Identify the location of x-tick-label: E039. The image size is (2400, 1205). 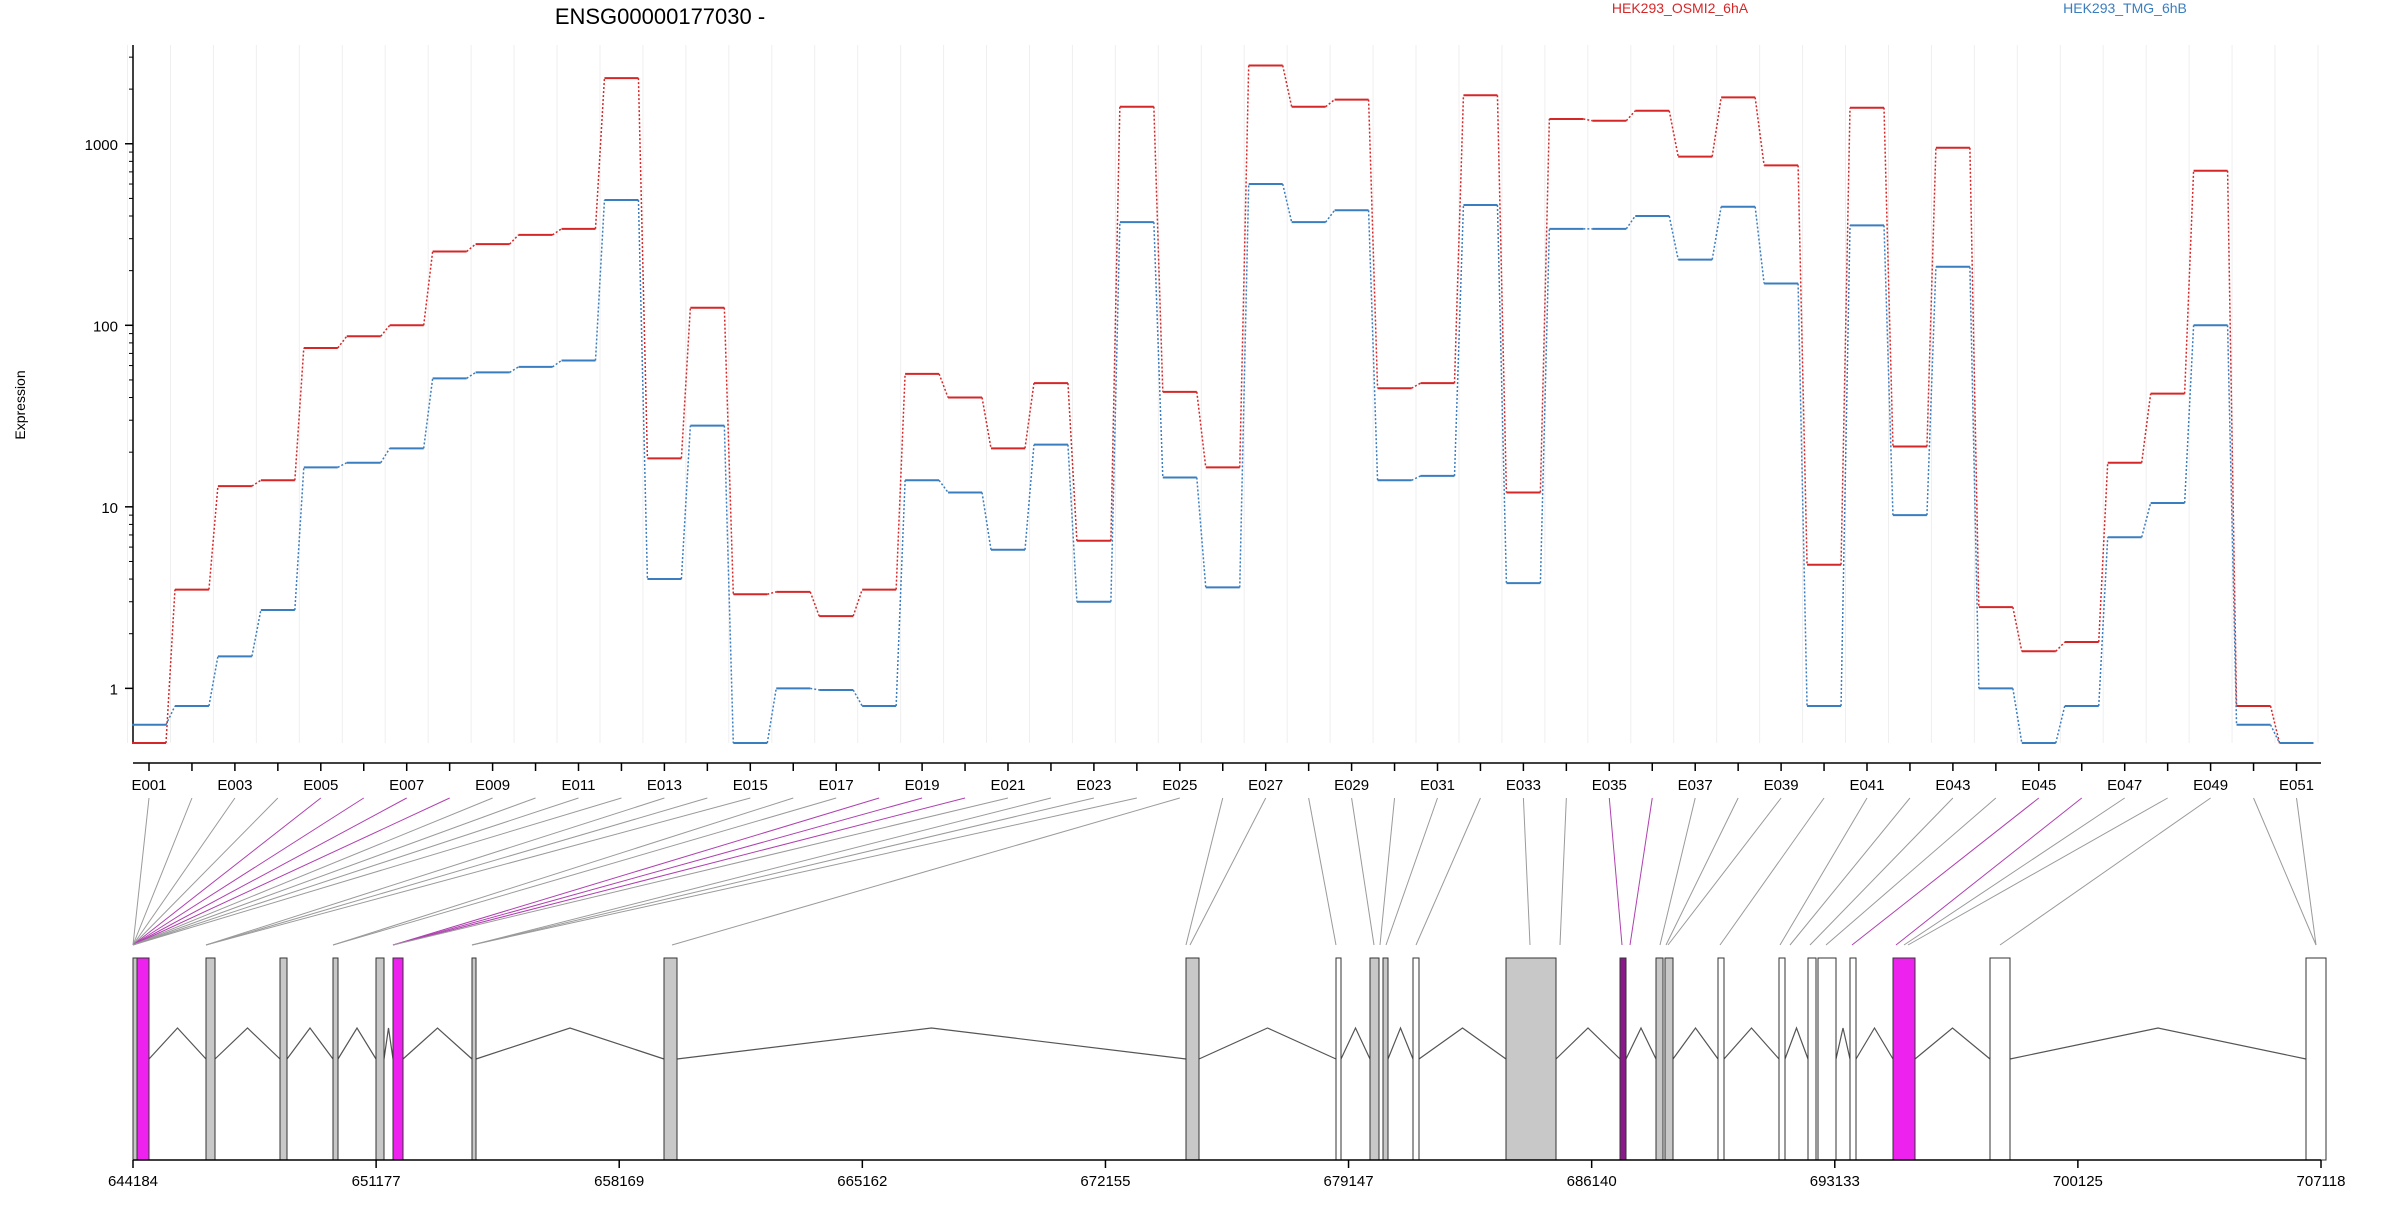
(1781, 785).